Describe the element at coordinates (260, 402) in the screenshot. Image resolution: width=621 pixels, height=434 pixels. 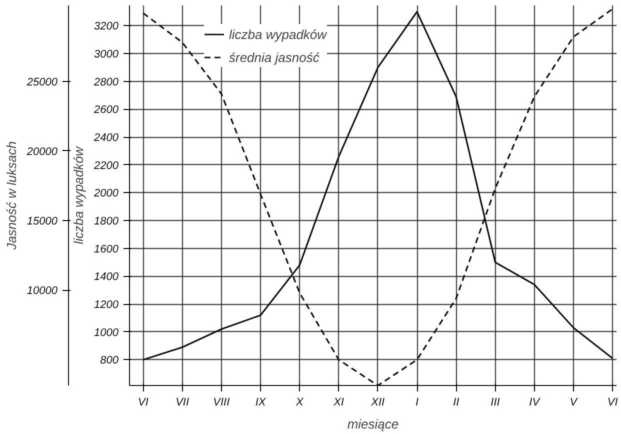
I see `x-tick-label: IX` at that location.